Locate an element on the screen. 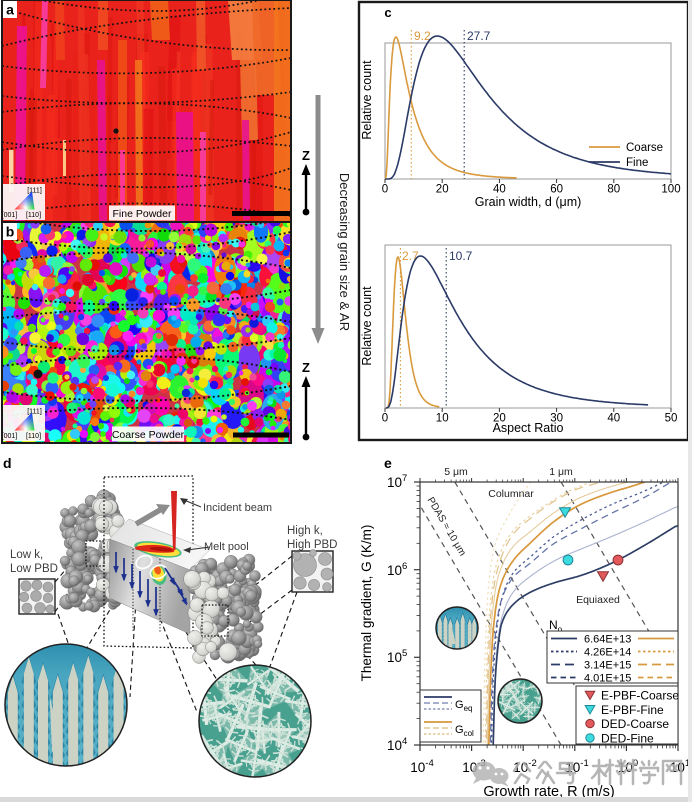  svg-text: e is located at coordinates (388, 463).